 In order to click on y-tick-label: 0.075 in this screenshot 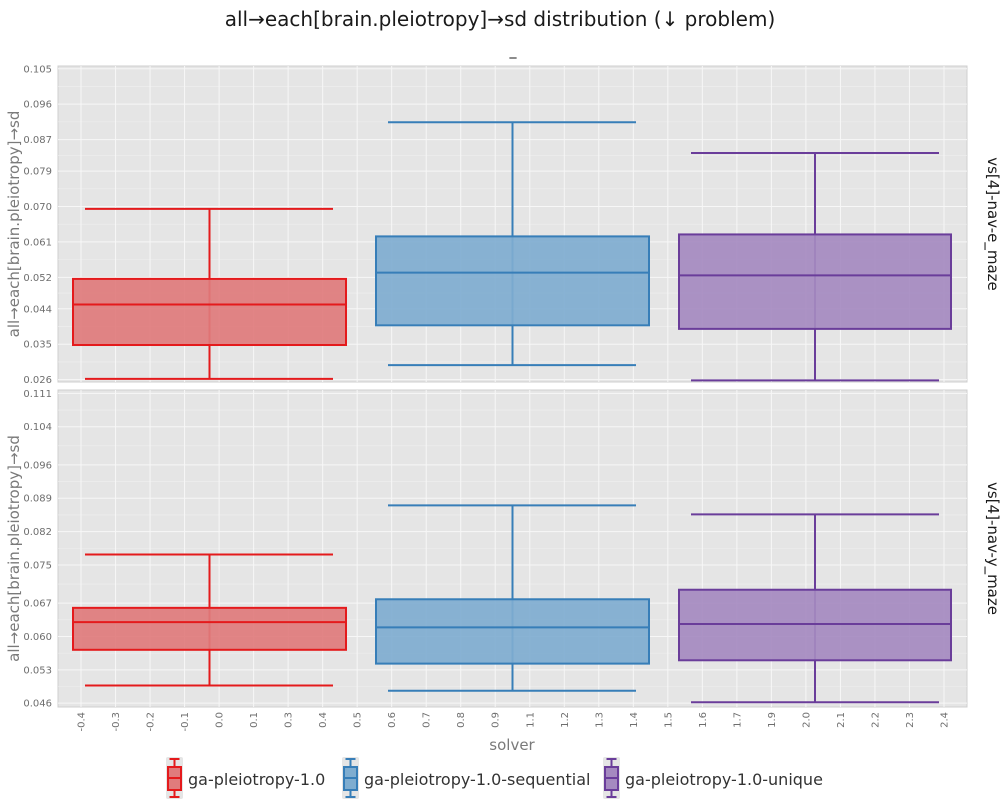, I will do `click(37, 565)`.